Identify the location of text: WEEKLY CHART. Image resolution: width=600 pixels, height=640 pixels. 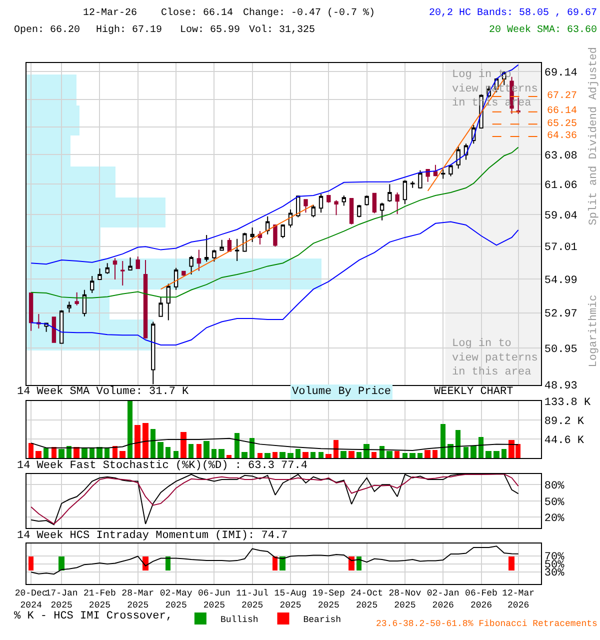
(474, 392).